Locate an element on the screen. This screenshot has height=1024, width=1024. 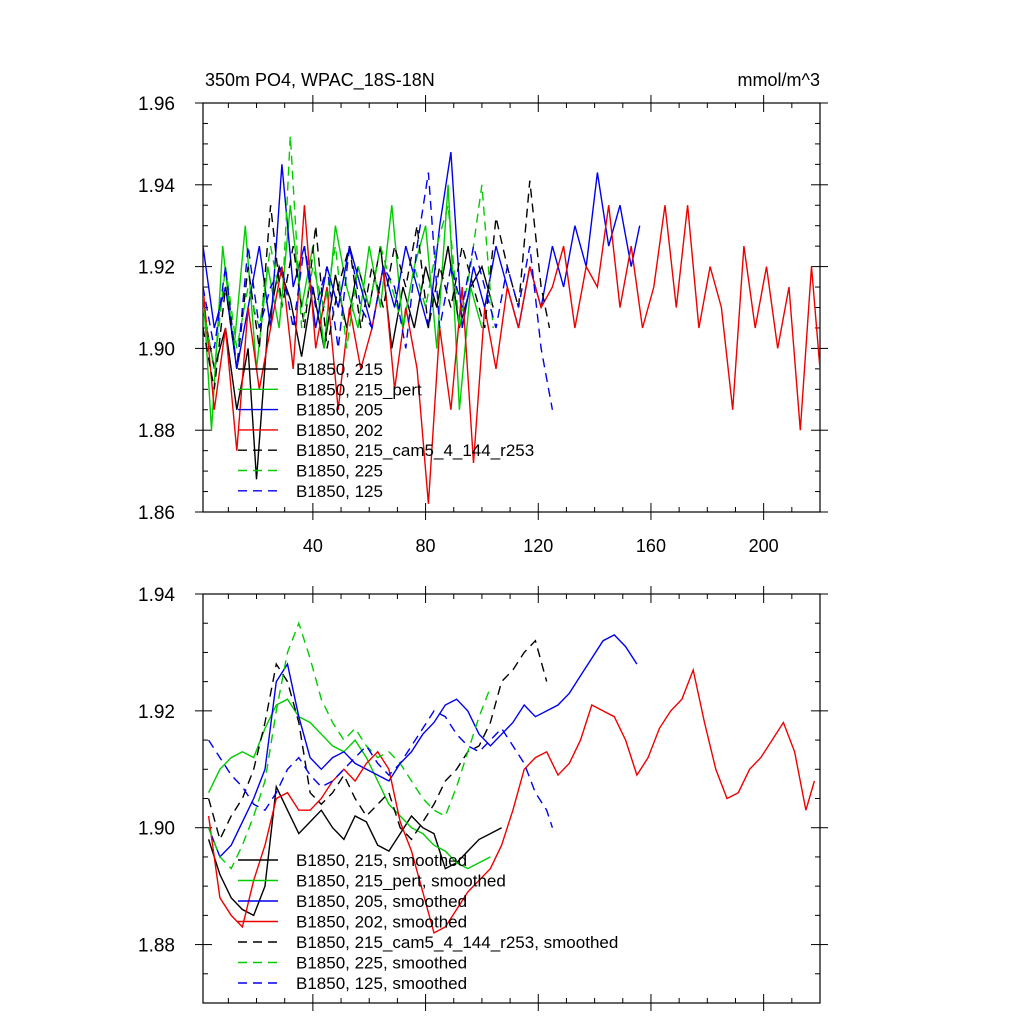
legend-label: B1850, 225, smoothed is located at coordinates (381, 963).